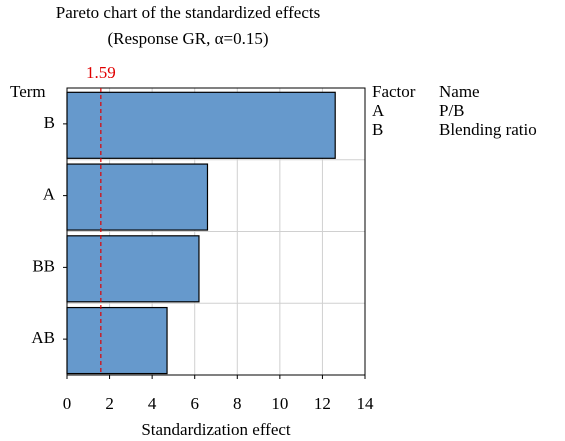 This screenshot has height=441, width=565. I want to click on reference-label: 1.59, so click(101, 72).